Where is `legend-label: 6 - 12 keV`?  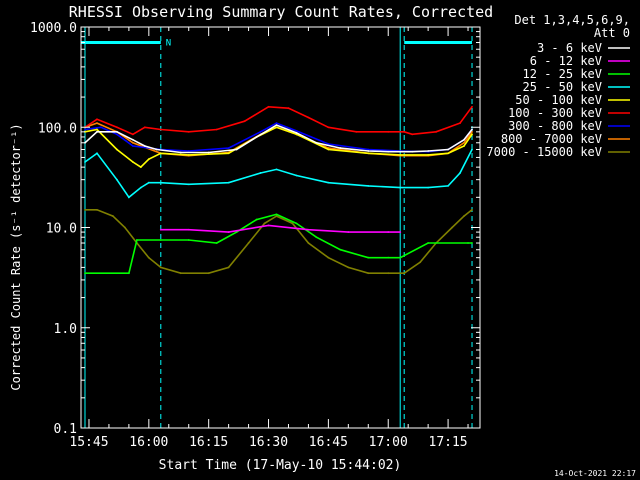 legend-label: 6 - 12 keV is located at coordinates (566, 61).